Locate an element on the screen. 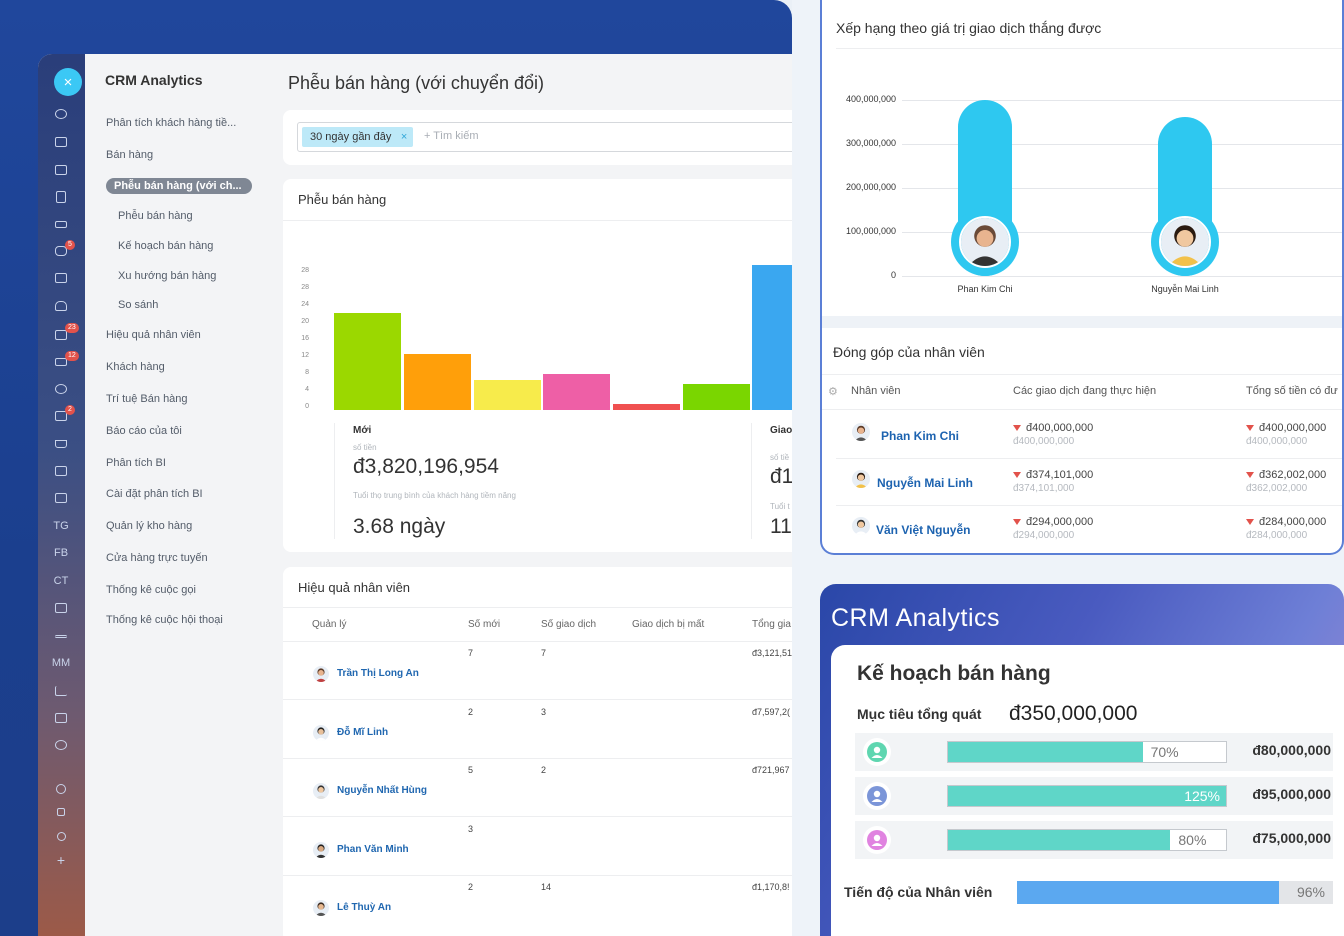  ct-item: CT is located at coordinates (61, 581).